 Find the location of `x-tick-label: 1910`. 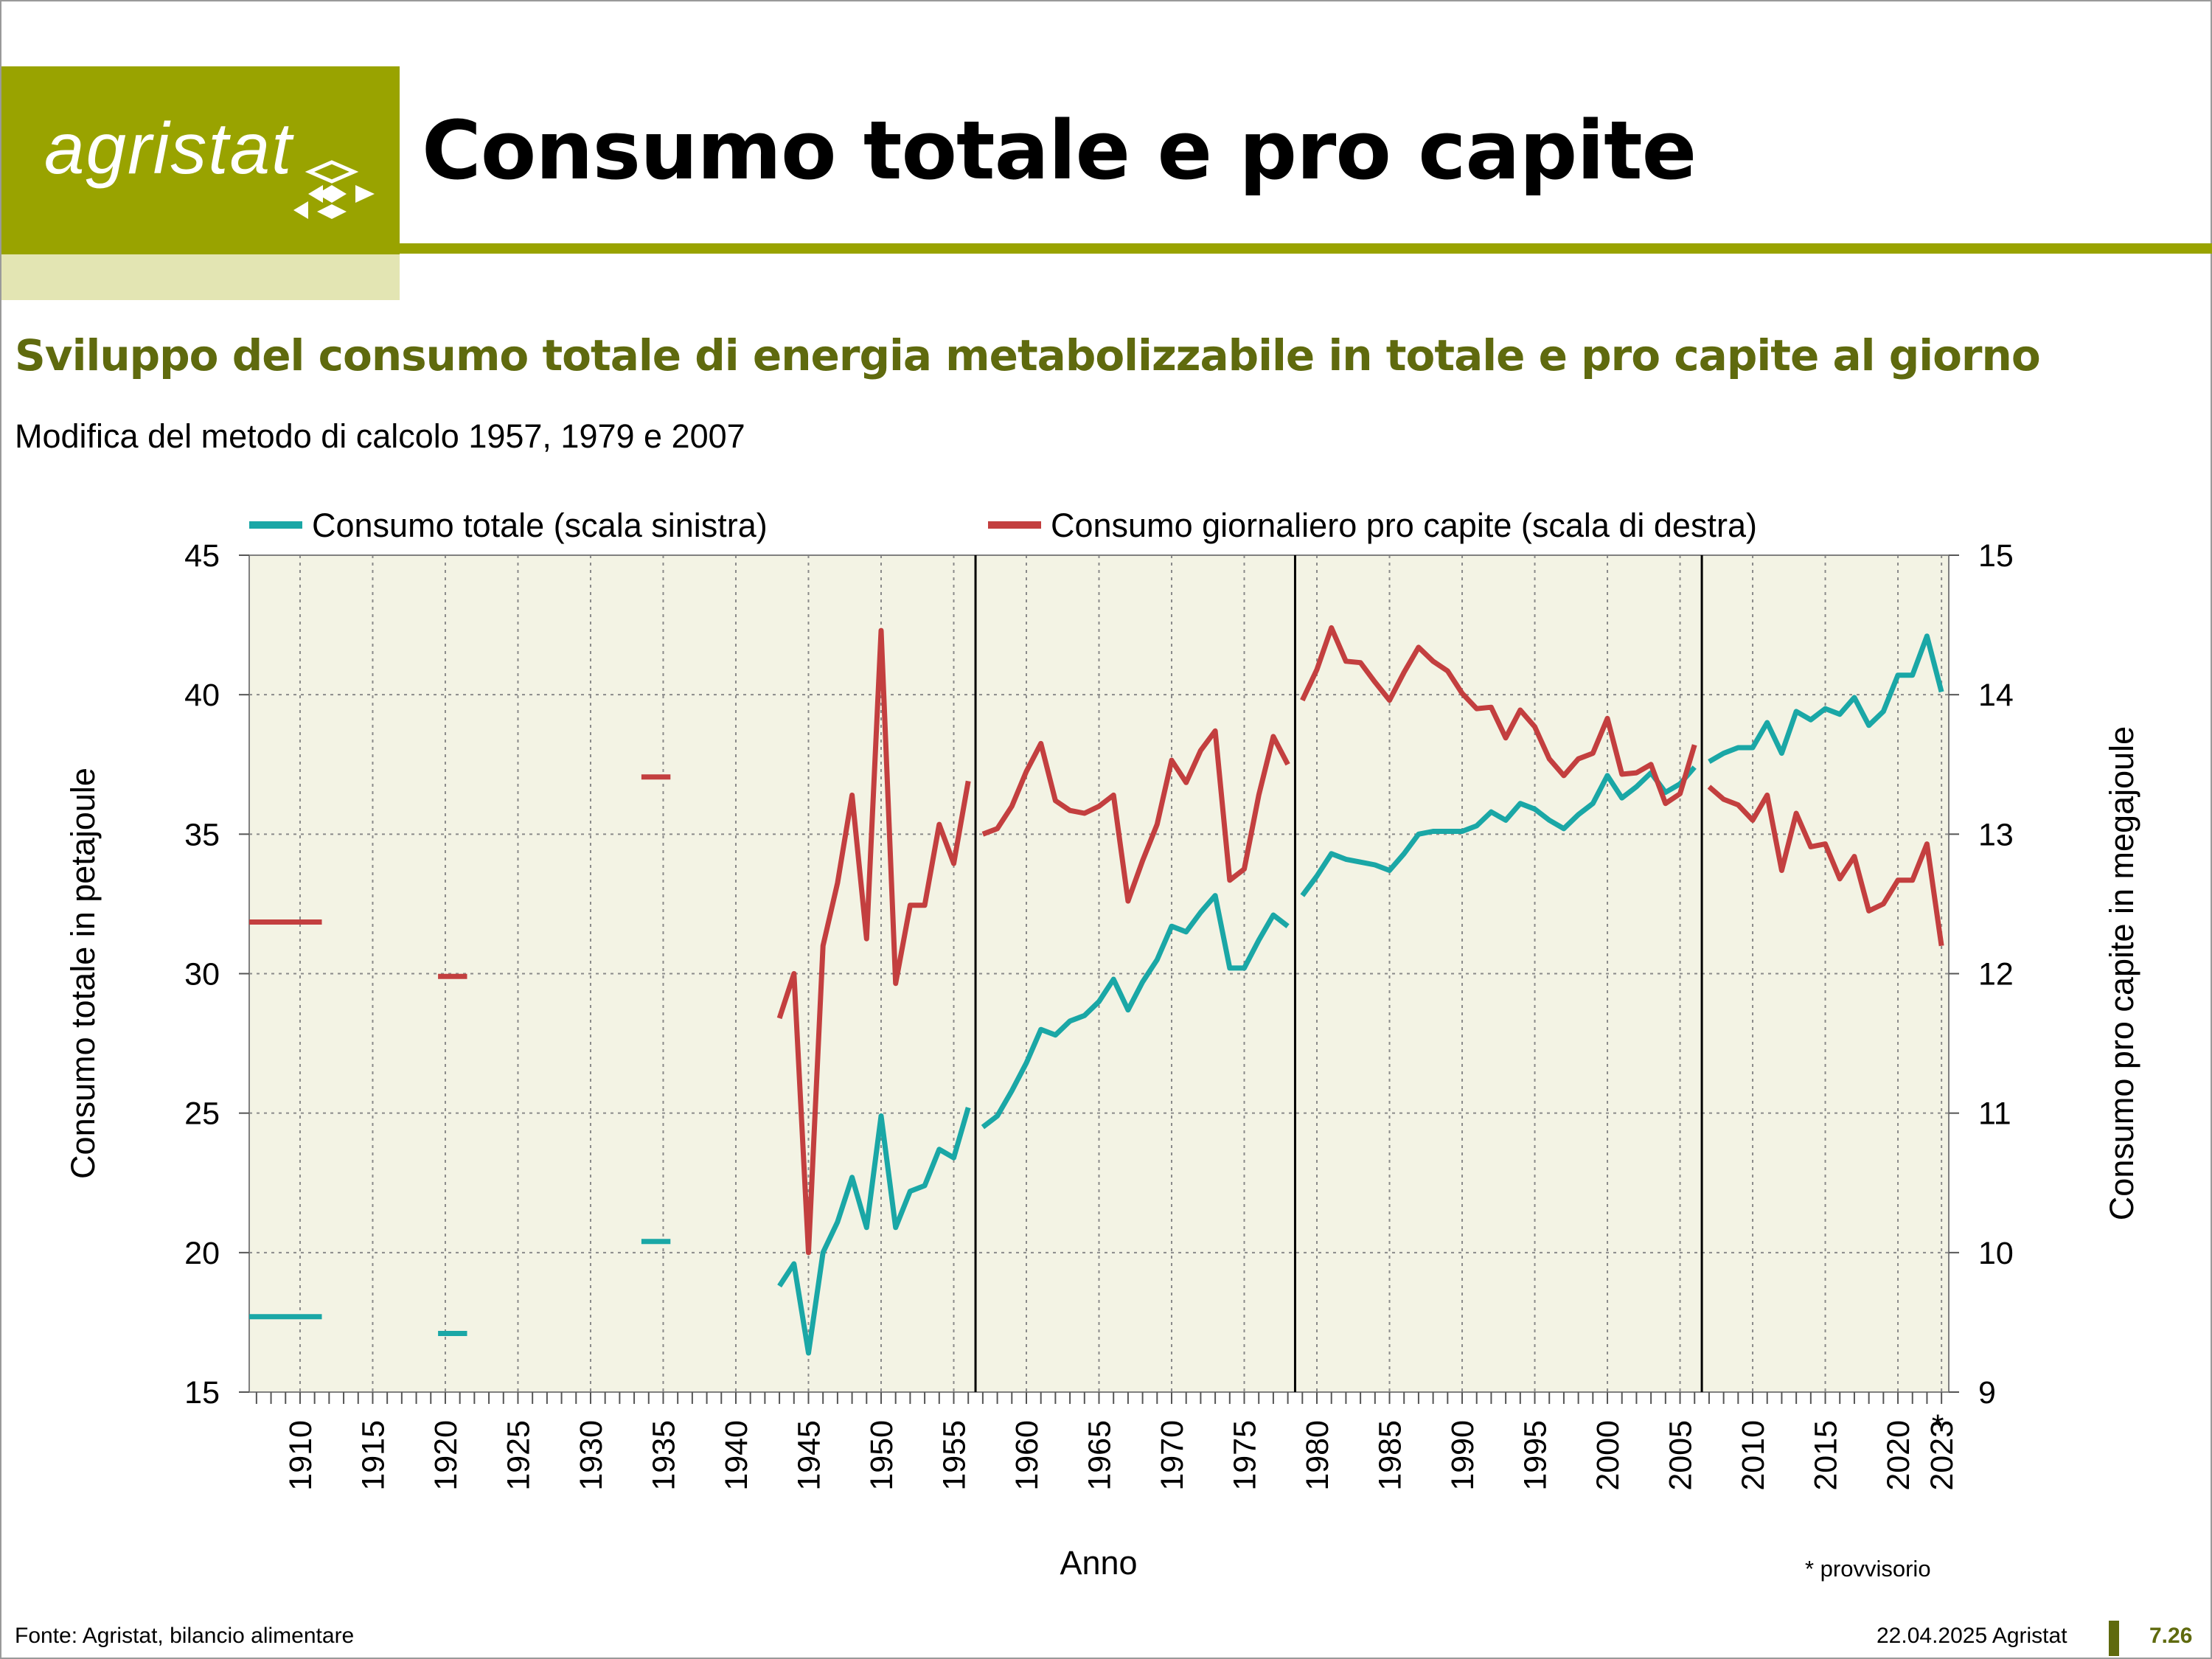

x-tick-label: 1910 is located at coordinates (301, 1455).